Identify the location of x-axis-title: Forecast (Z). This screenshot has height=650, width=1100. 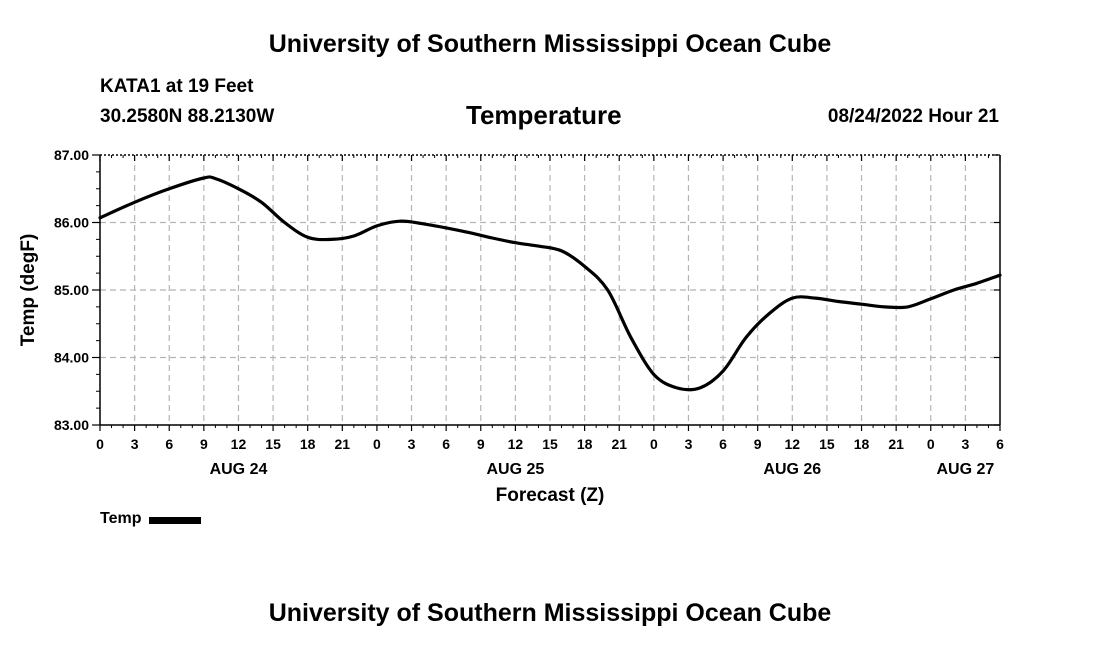
(550, 495).